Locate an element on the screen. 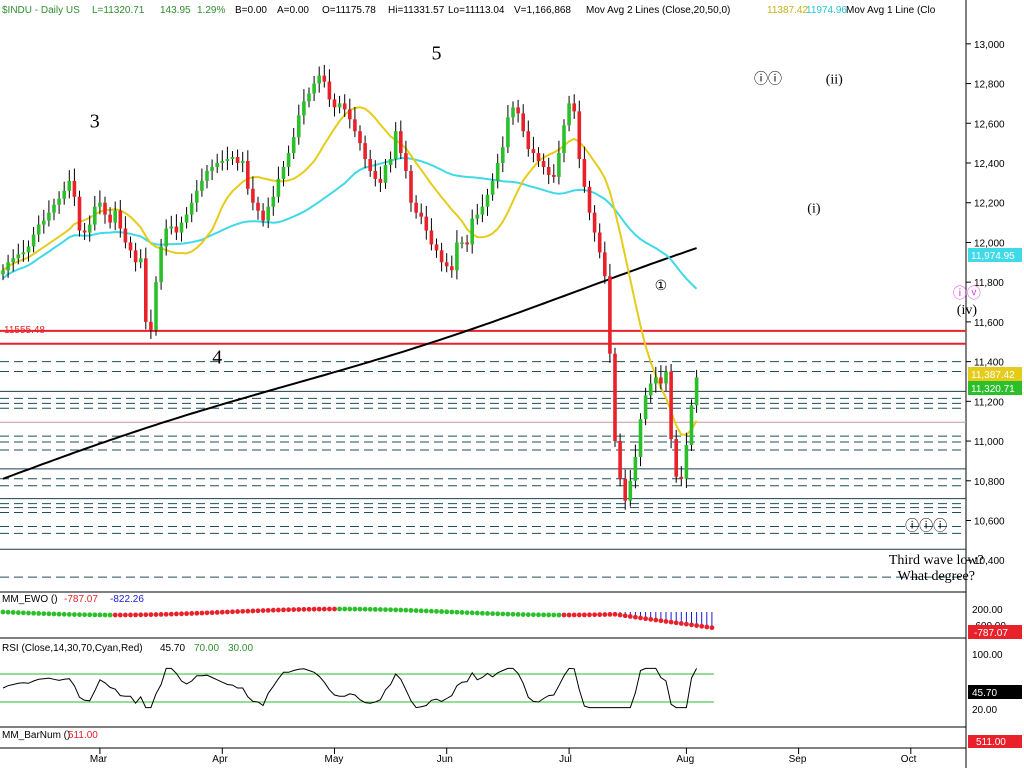 Image resolution: width=1024 pixels, height=768 pixels. ma20-value-label: 11,387.42 is located at coordinates (993, 375).